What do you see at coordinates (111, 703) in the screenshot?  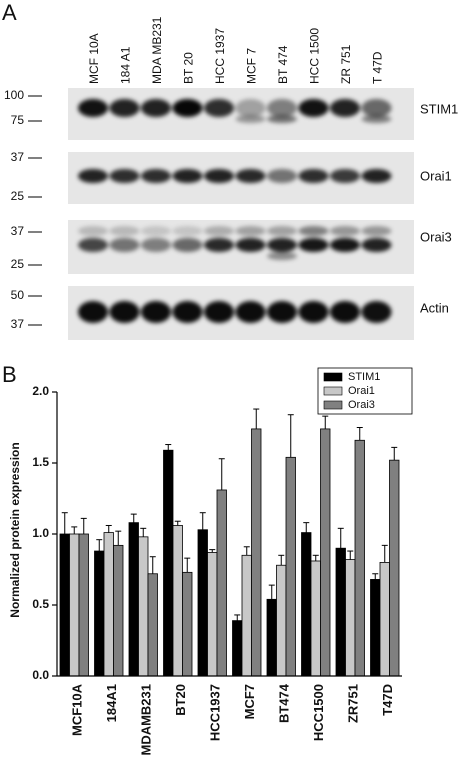 I see `x-tick-label: 184A1` at bounding box center [111, 703].